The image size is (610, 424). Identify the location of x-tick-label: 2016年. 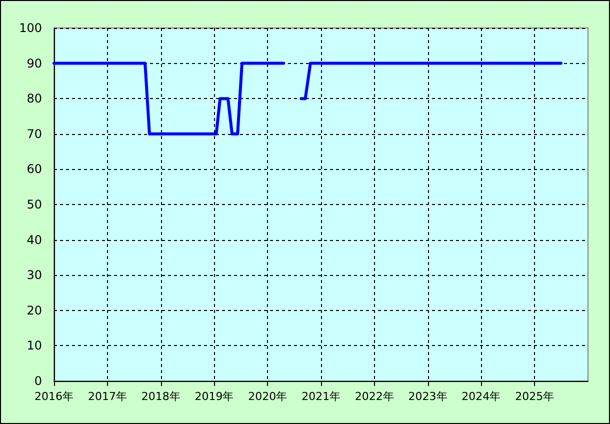
(54, 396).